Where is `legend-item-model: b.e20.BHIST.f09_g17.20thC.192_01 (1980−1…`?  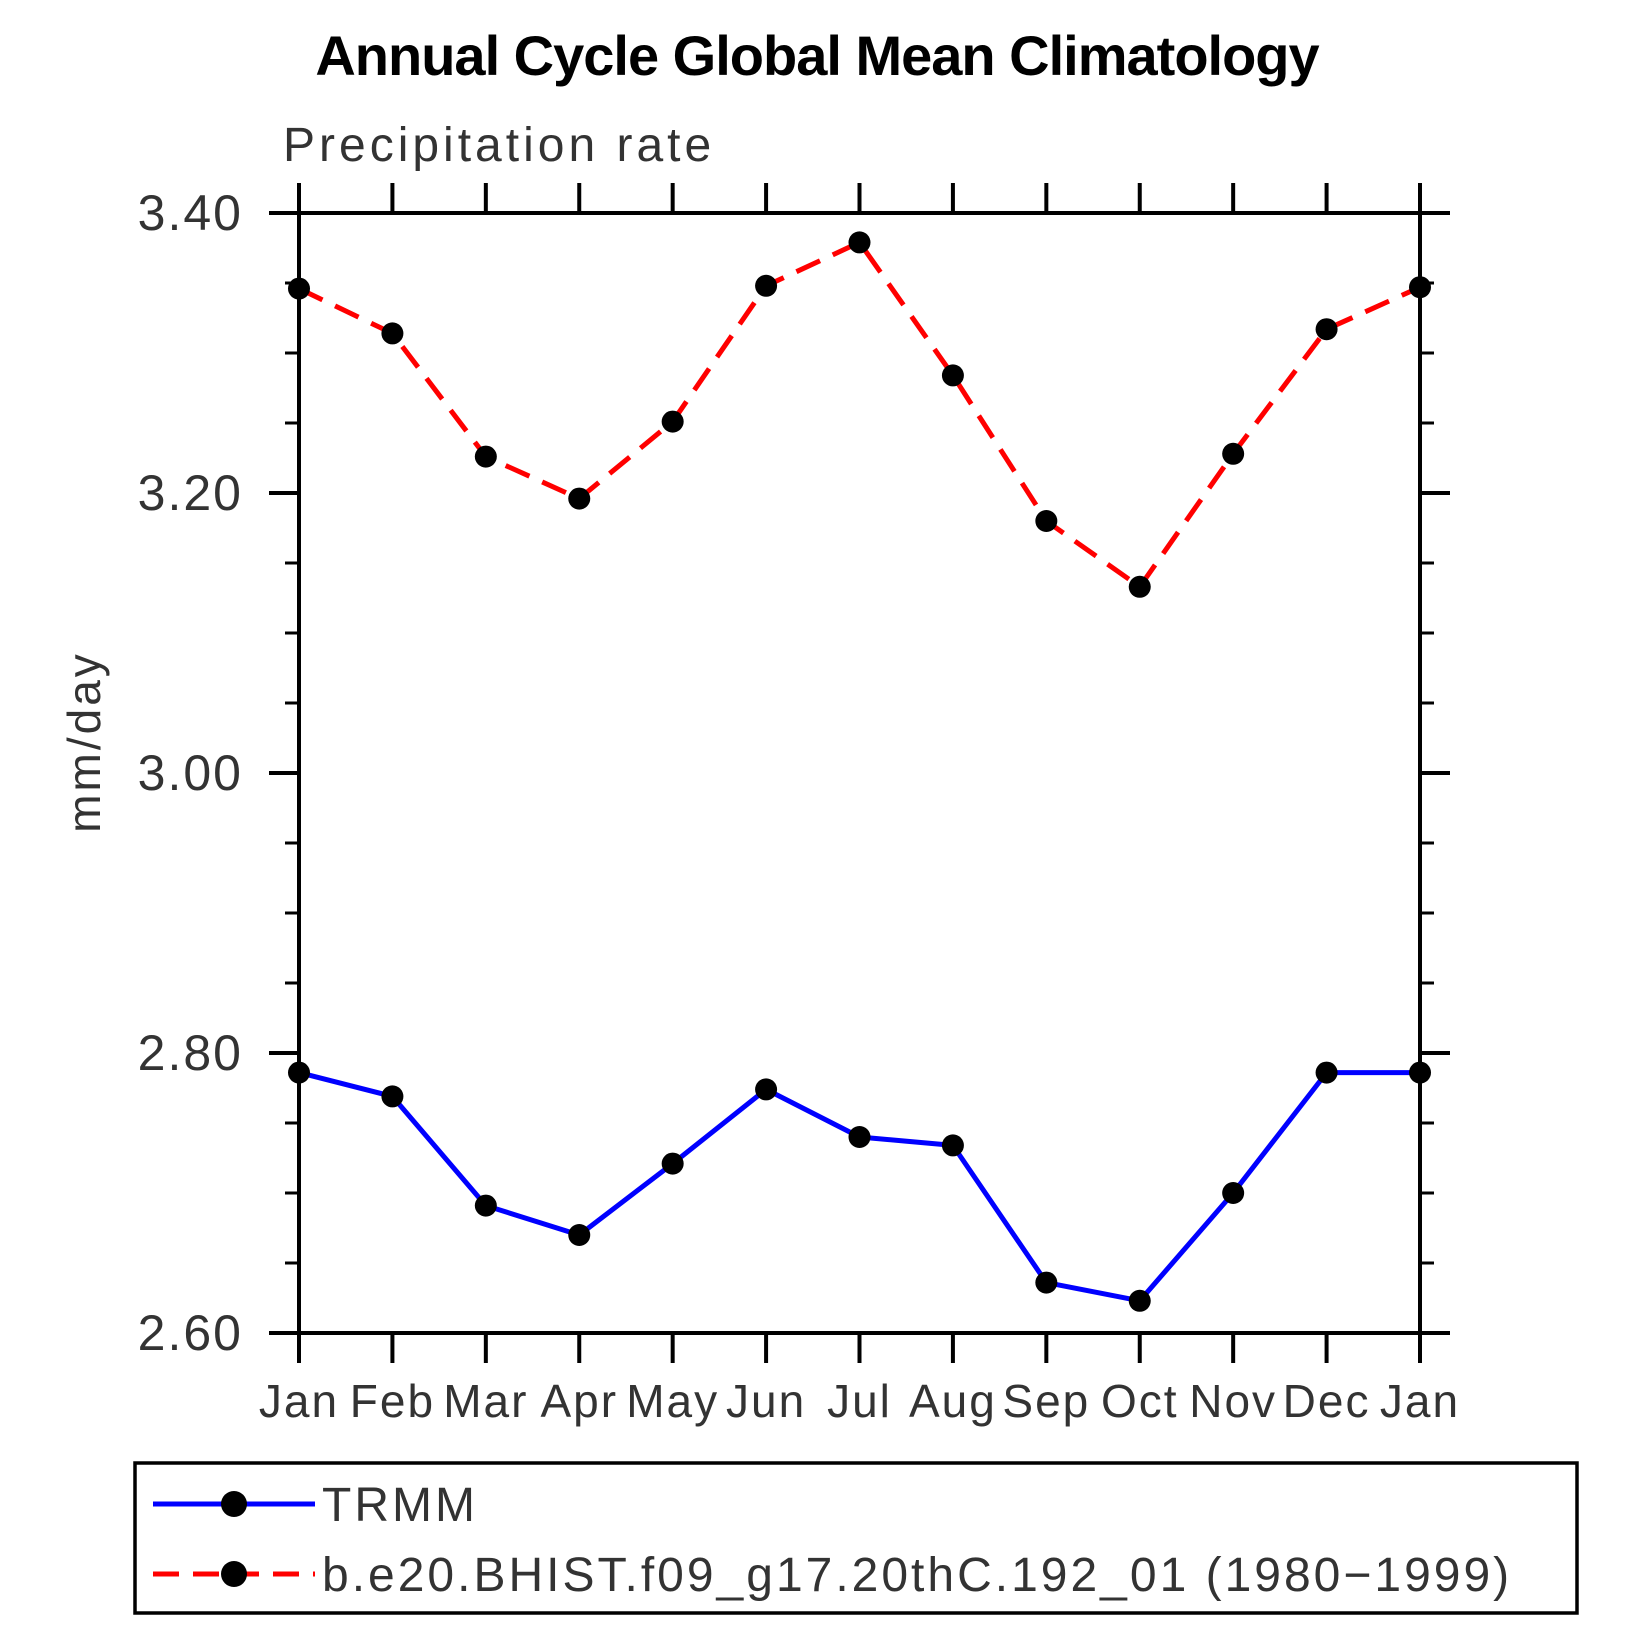
legend-item-model: b.e20.BHIST.f09_g17.20thC.192_01 (1980−1… is located at coordinates (832, 1575).